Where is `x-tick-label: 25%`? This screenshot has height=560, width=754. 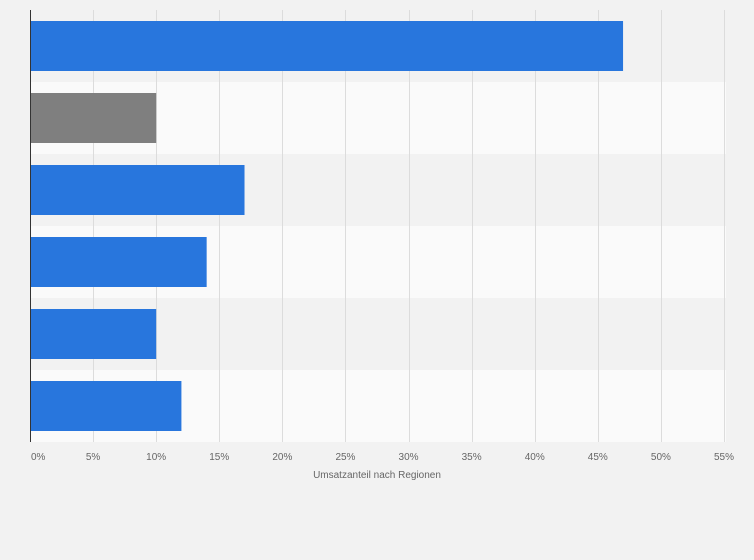 x-tick-label: 25% is located at coordinates (345, 457).